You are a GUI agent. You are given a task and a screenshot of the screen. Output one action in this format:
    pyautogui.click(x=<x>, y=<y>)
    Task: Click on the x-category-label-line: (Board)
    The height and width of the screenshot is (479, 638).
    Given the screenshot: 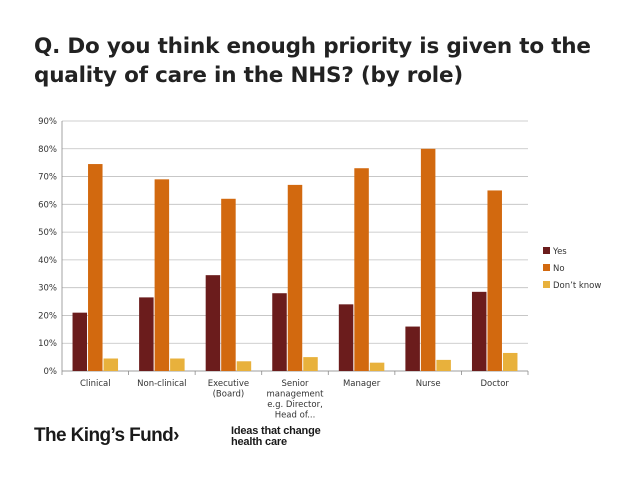 What is the action you would take?
    pyautogui.click(x=229, y=395)
    